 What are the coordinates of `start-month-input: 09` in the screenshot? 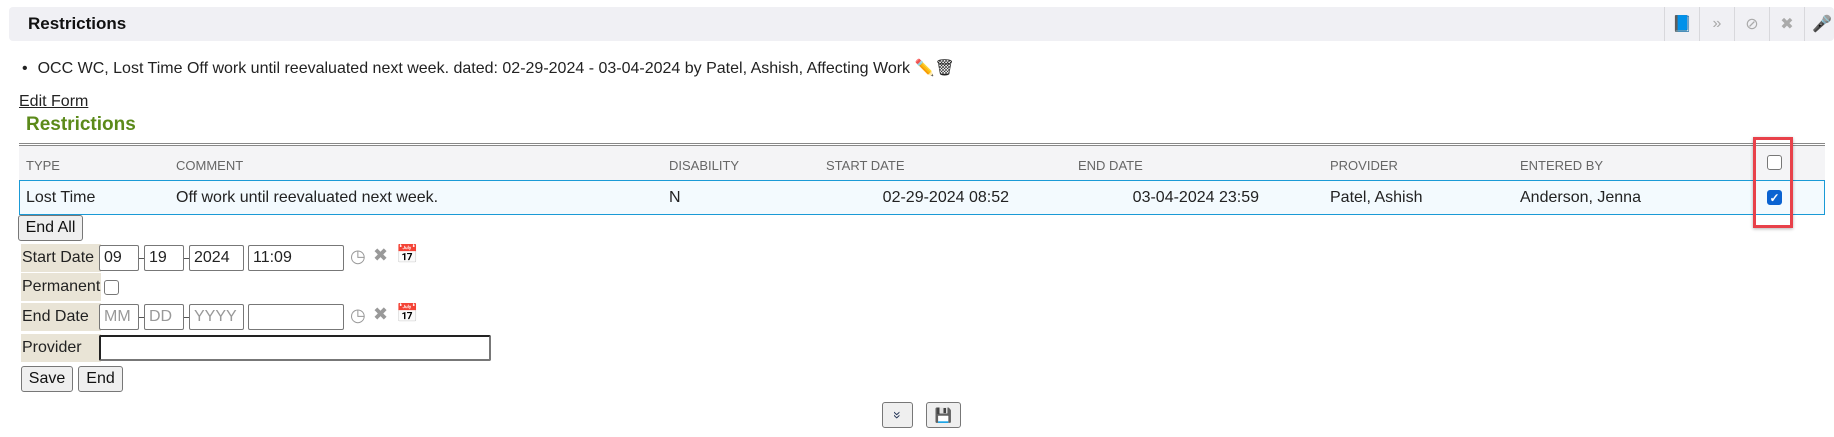 It's located at (119, 258).